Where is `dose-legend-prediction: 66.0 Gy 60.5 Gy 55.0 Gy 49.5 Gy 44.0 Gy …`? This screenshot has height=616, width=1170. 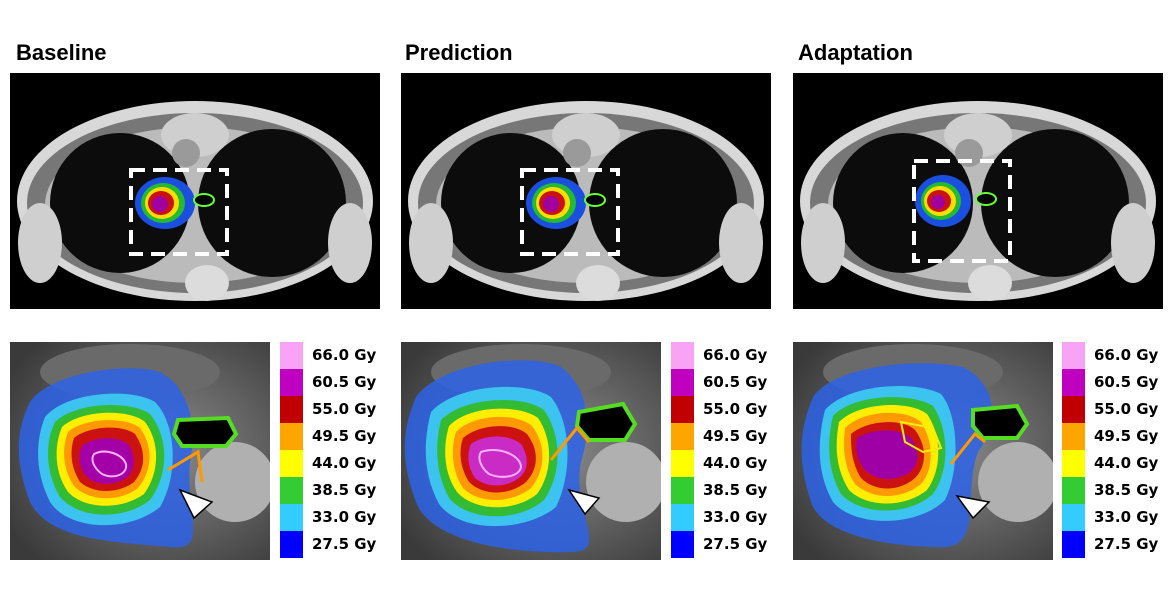 dose-legend-prediction: 66.0 Gy 60.5 Gy 55.0 Gy 49.5 Gy 44.0 Gy … is located at coordinates (726, 450).